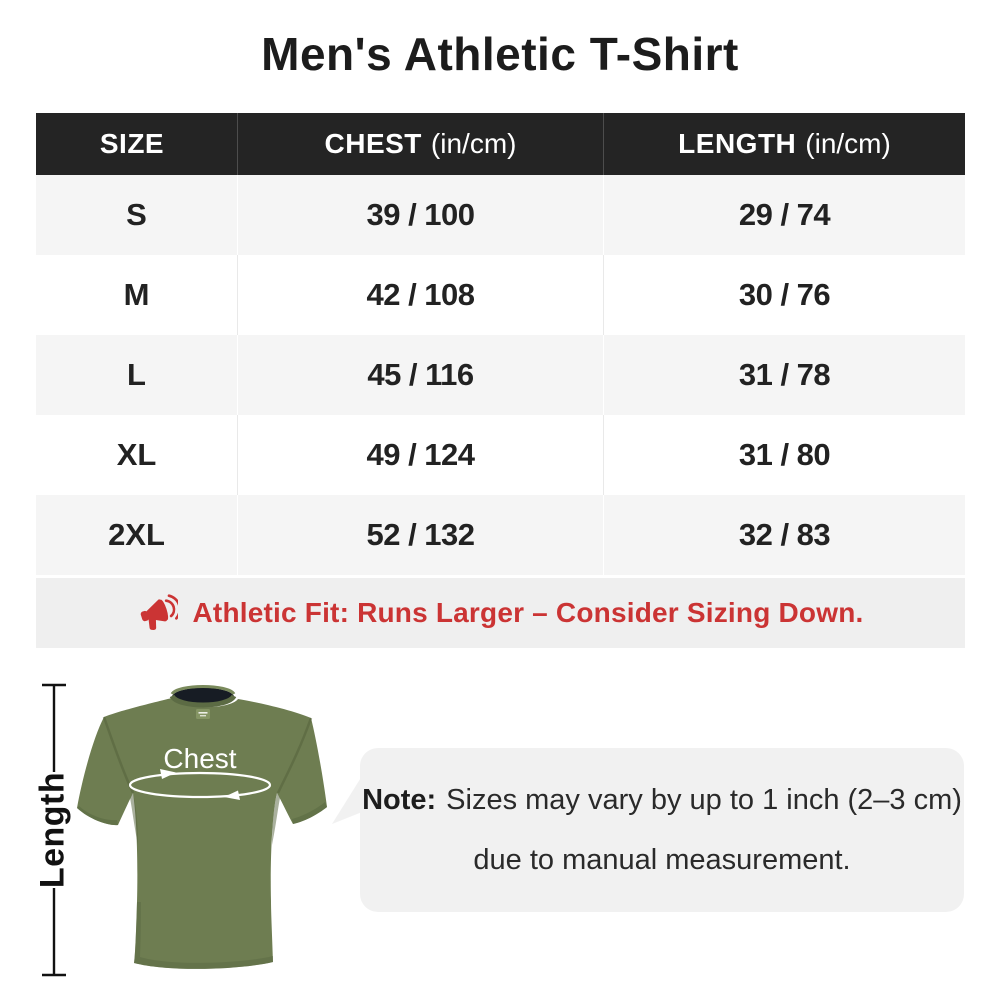 The width and height of the screenshot is (1000, 1000). What do you see at coordinates (784, 144) in the screenshot?
I see `header-length: LENGTH (in/cm)` at bounding box center [784, 144].